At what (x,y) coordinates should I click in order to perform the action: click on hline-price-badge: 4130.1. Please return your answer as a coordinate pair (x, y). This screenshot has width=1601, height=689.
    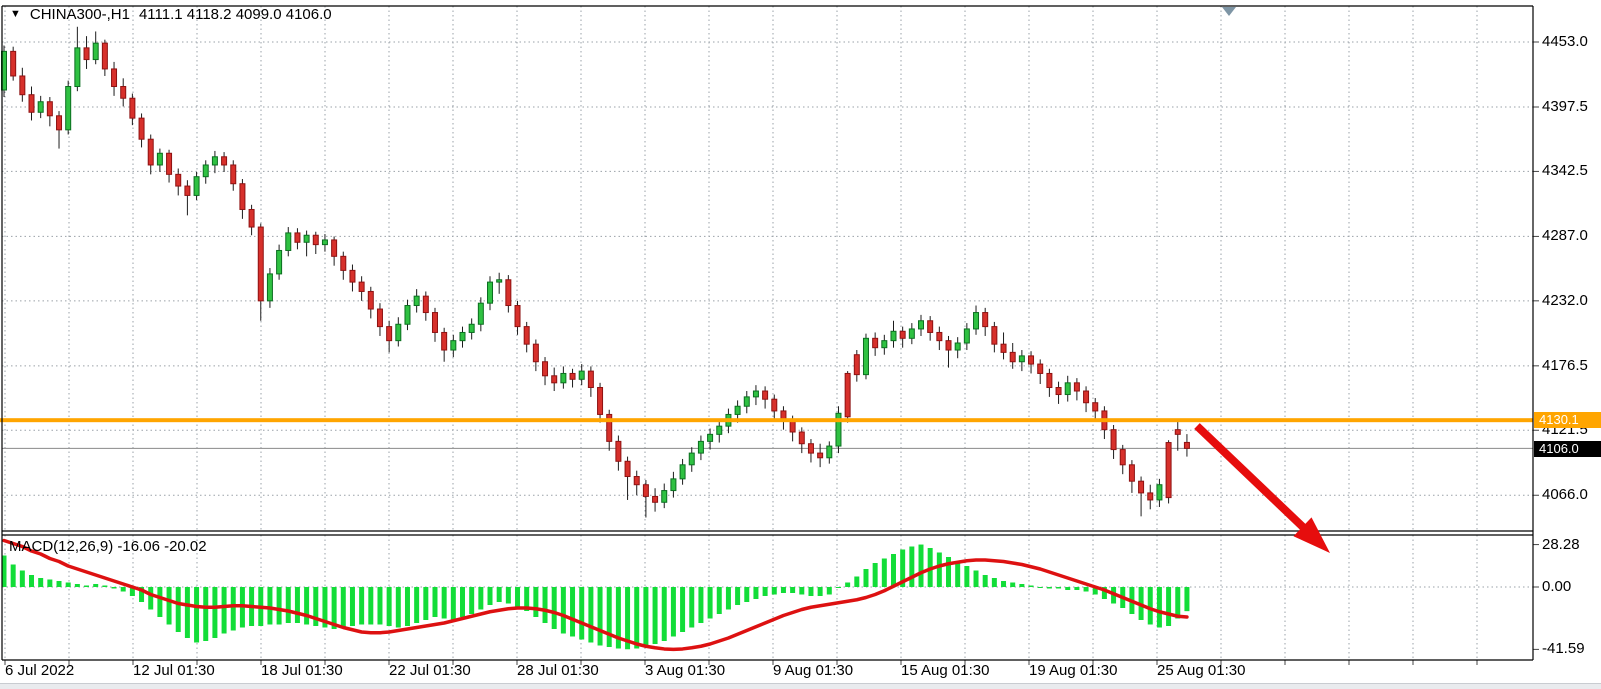
    Looking at the image, I should click on (1567, 420).